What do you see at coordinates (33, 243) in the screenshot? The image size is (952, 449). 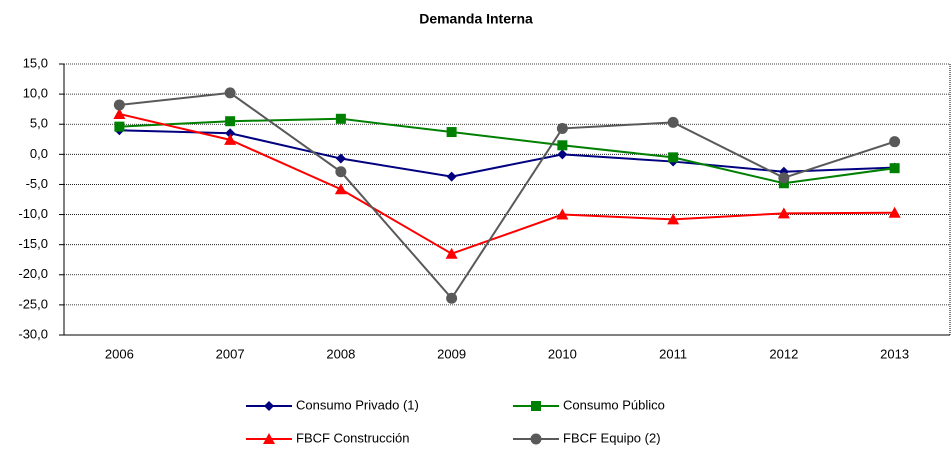 I see `y-tick-label: -15,0` at bounding box center [33, 243].